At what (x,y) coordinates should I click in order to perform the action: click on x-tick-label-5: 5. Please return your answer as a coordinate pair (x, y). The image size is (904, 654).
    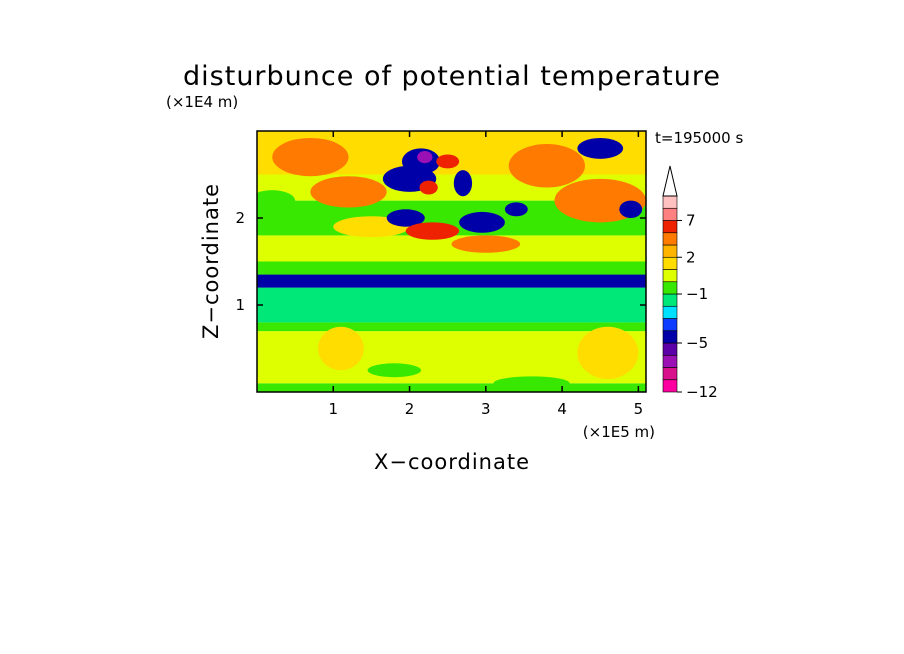
    Looking at the image, I should click on (639, 409).